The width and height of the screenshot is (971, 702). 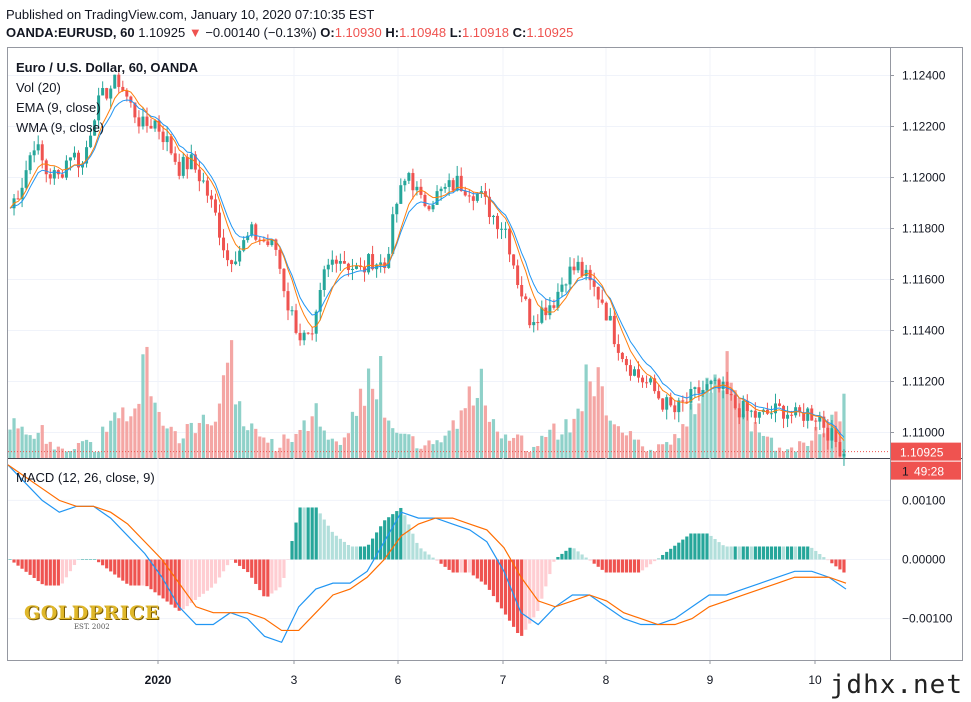 I want to click on ema-legend: EMA (9, close), so click(x=58, y=107).